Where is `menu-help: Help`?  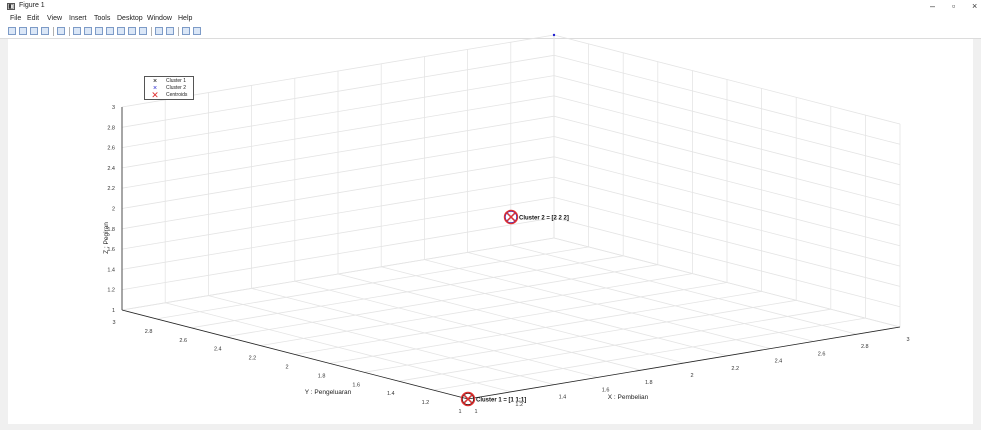 menu-help: Help is located at coordinates (185, 18).